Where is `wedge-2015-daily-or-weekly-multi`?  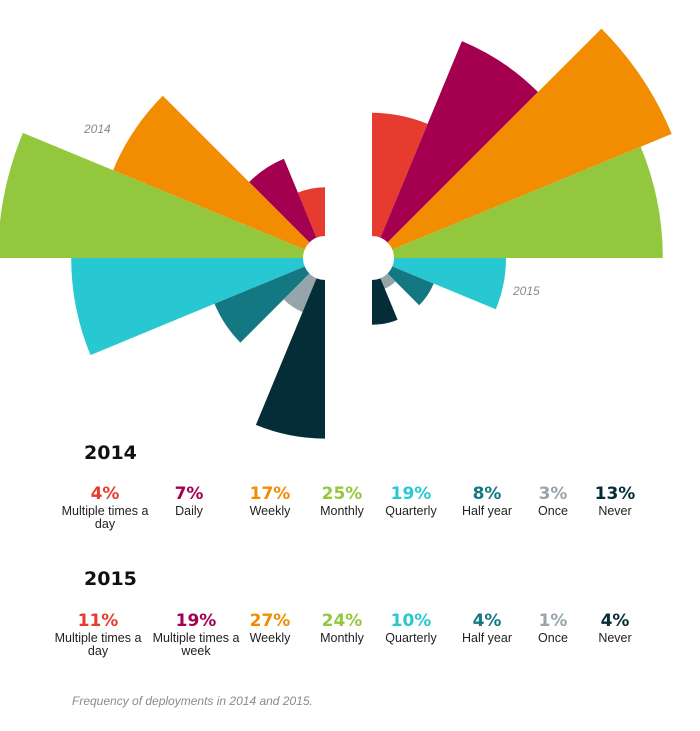 wedge-2015-daily-or-weekly-multi is located at coordinates (457, 145).